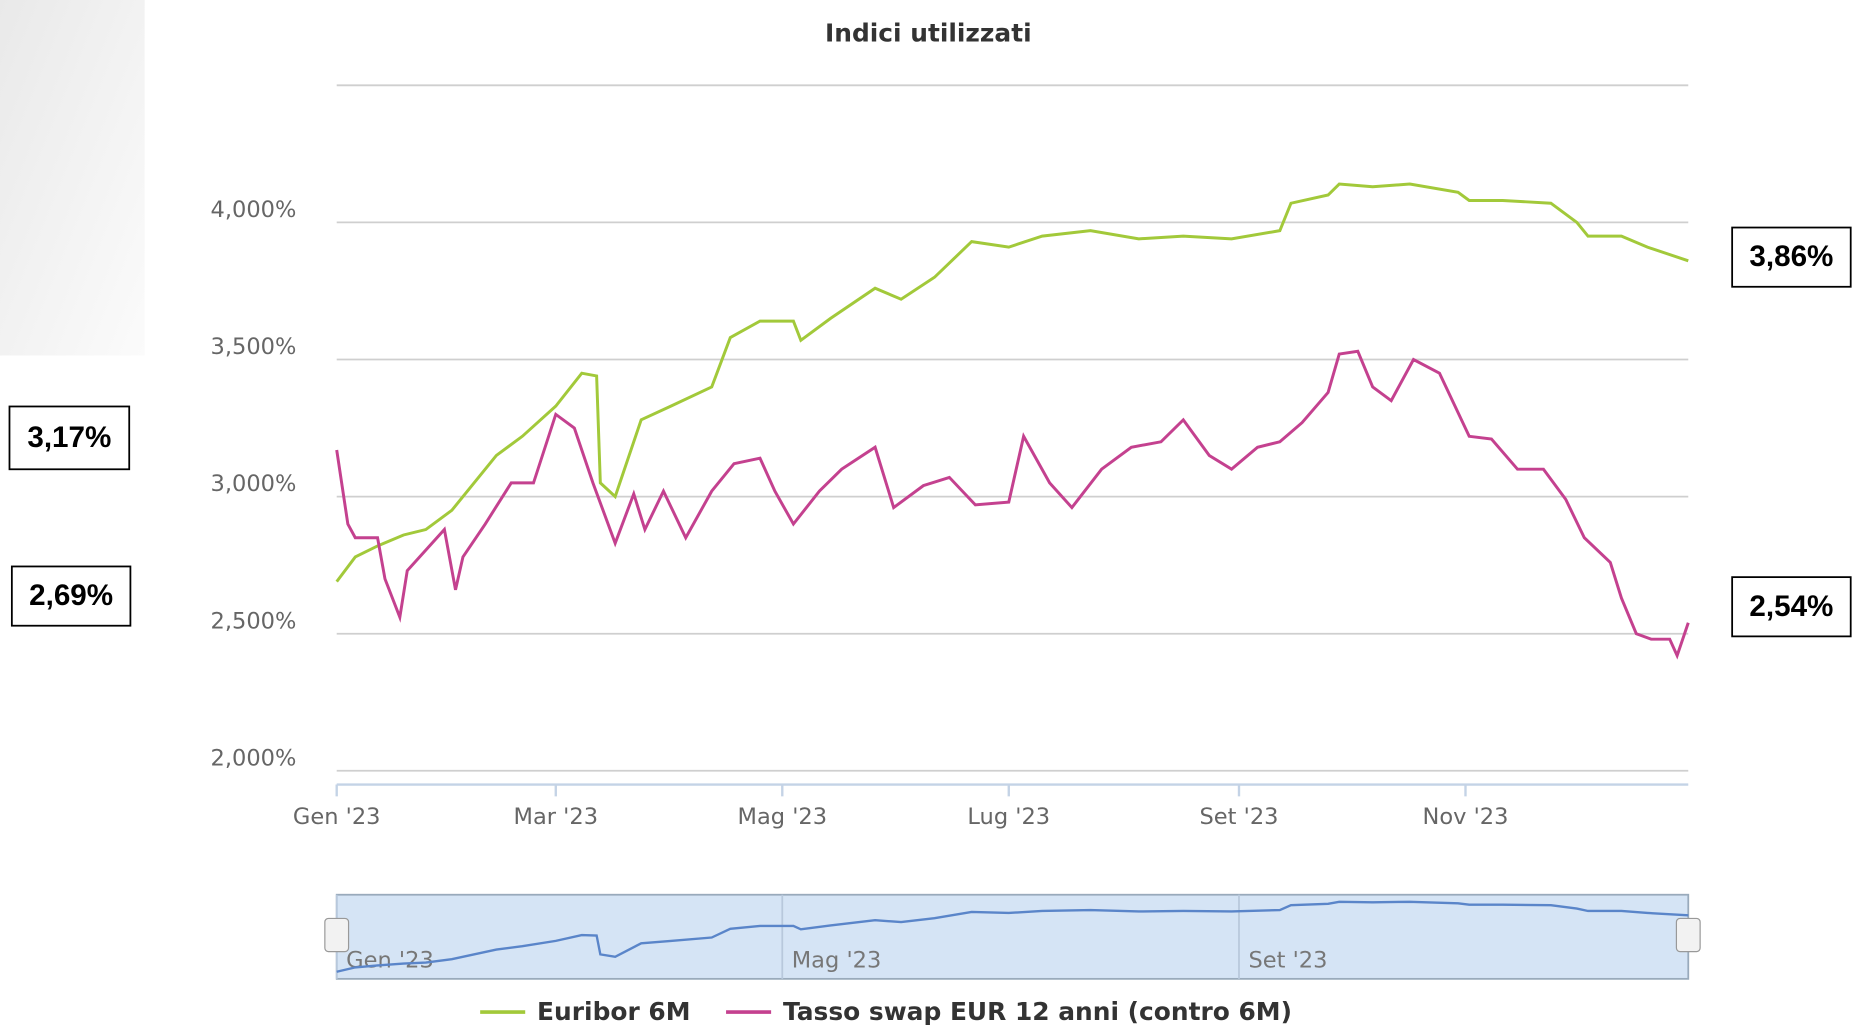  Describe the element at coordinates (337, 817) in the screenshot. I see `x-tick-label: Gen '23` at that location.